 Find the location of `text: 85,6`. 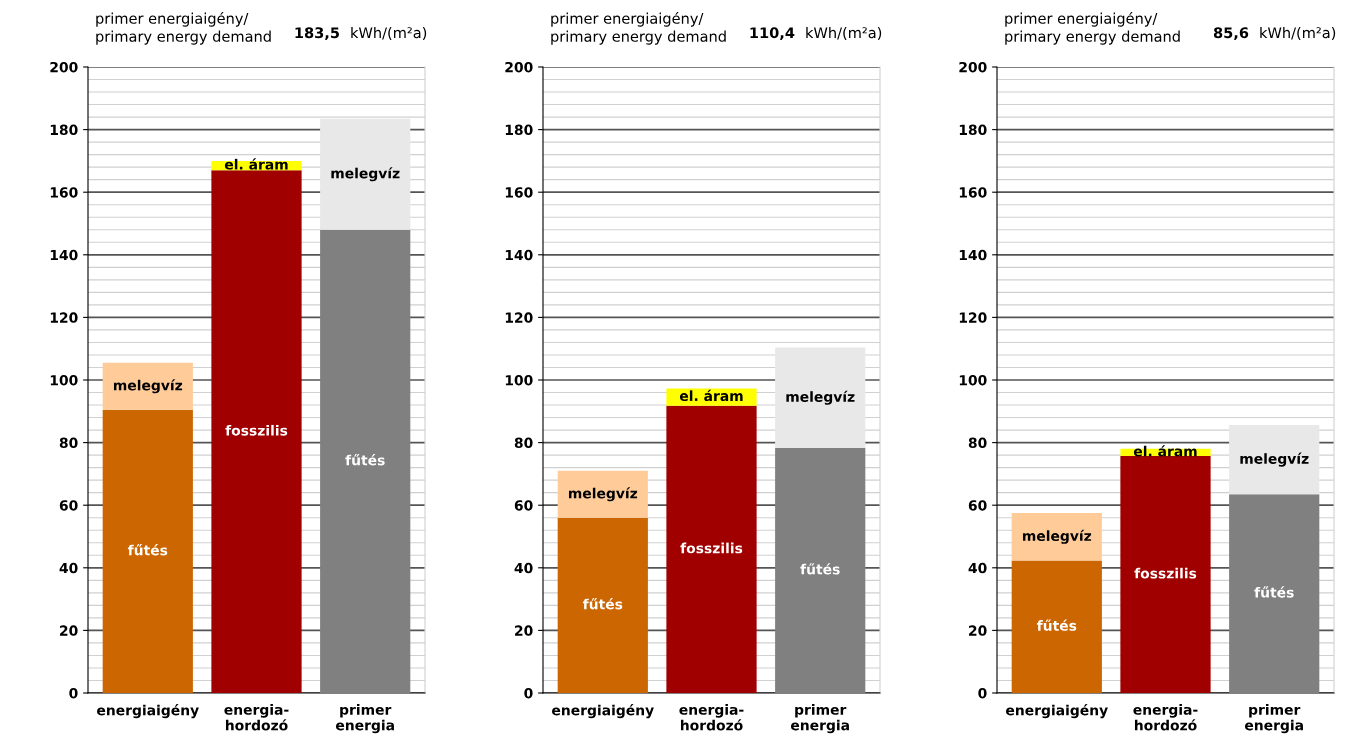

text: 85,6 is located at coordinates (1231, 34).